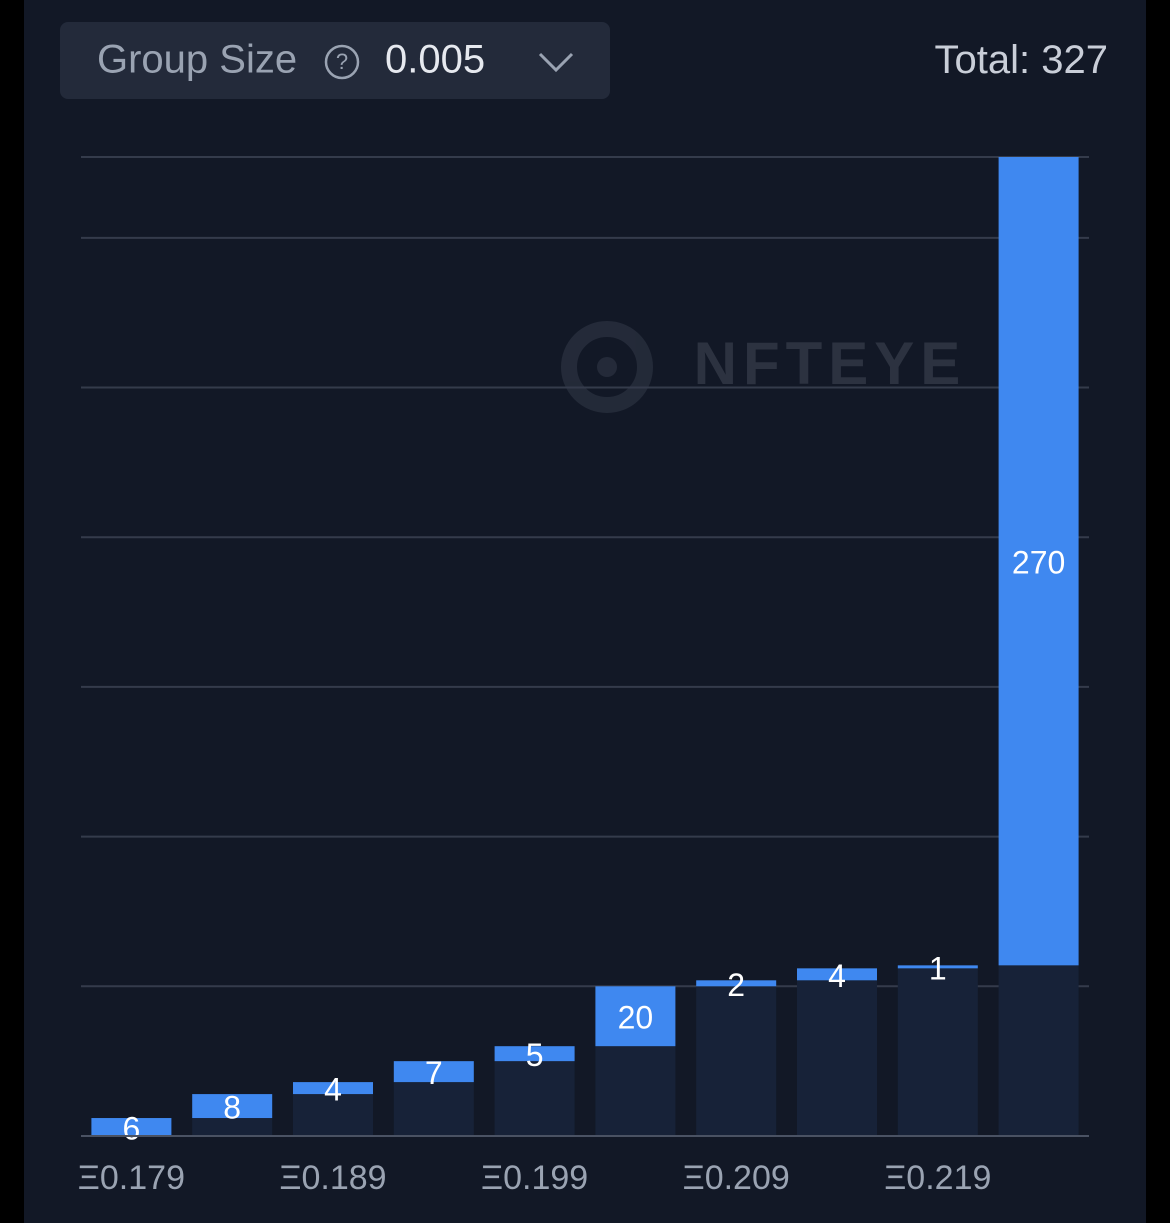 This screenshot has width=1170, height=1223. I want to click on data-label: 6, so click(132, 1128).